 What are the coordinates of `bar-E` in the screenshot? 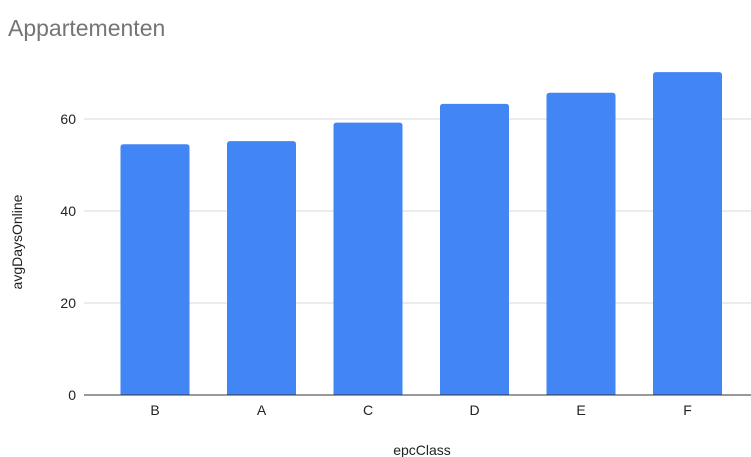 It's located at (581, 243).